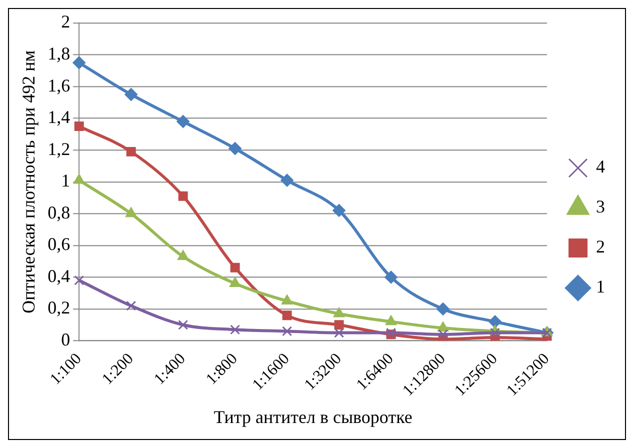 The width and height of the screenshot is (634, 448). I want to click on y-tick-label: 0,6, so click(59, 244).